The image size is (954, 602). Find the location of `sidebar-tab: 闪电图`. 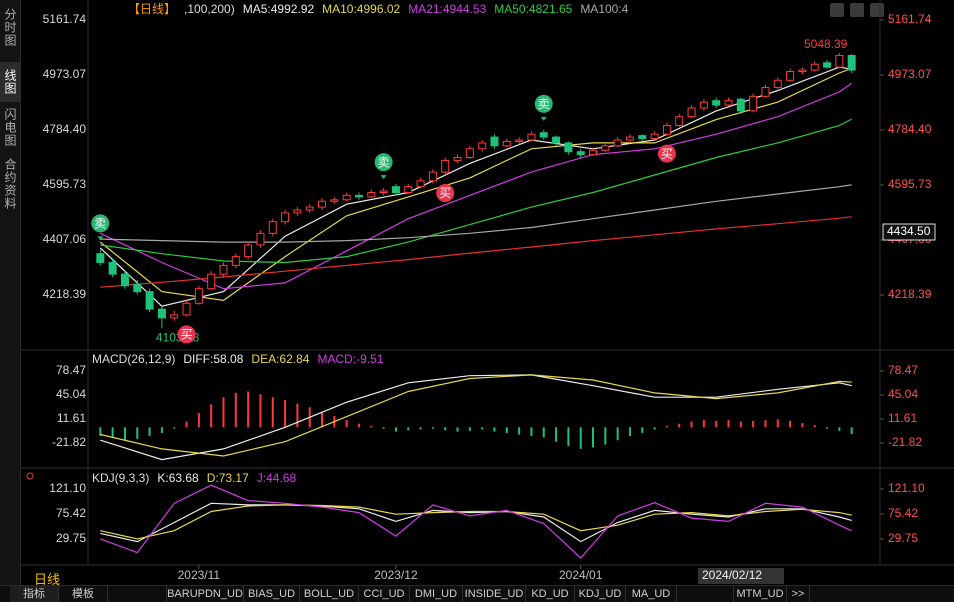

sidebar-tab: 闪电图 is located at coordinates (10, 127).